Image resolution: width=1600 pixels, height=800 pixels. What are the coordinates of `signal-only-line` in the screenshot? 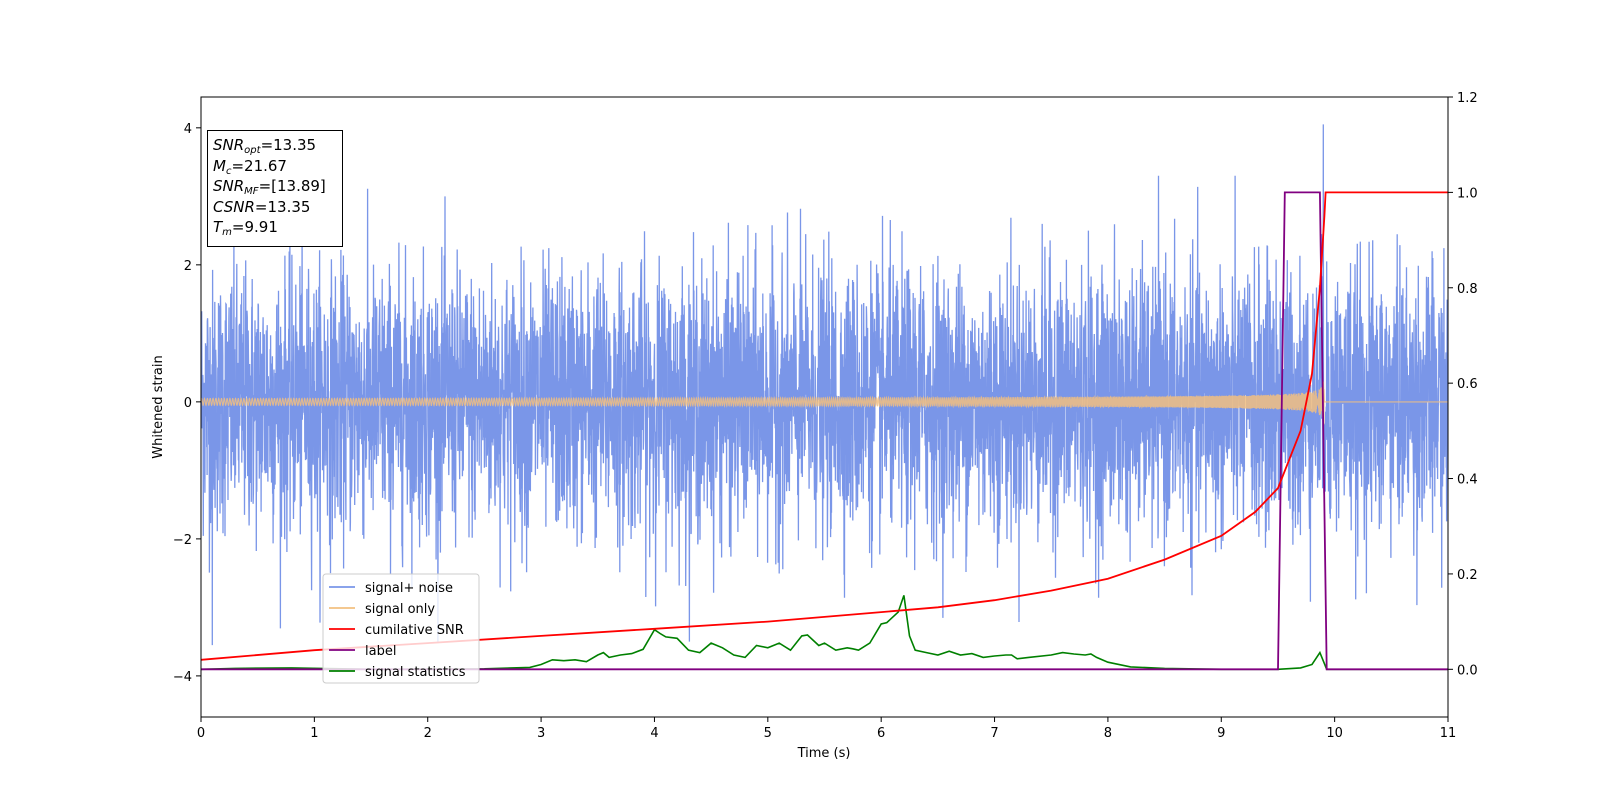 It's located at (824, 403).